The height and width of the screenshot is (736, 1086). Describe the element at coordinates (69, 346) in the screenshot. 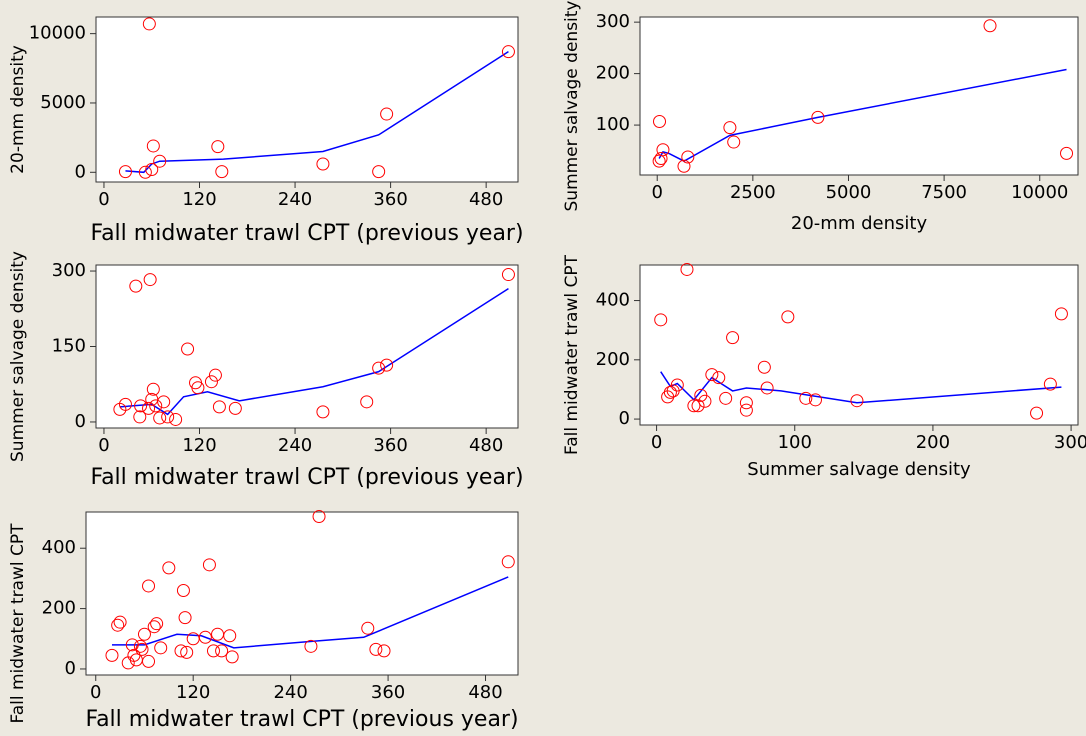

I see `y-tick-label: 150` at that location.